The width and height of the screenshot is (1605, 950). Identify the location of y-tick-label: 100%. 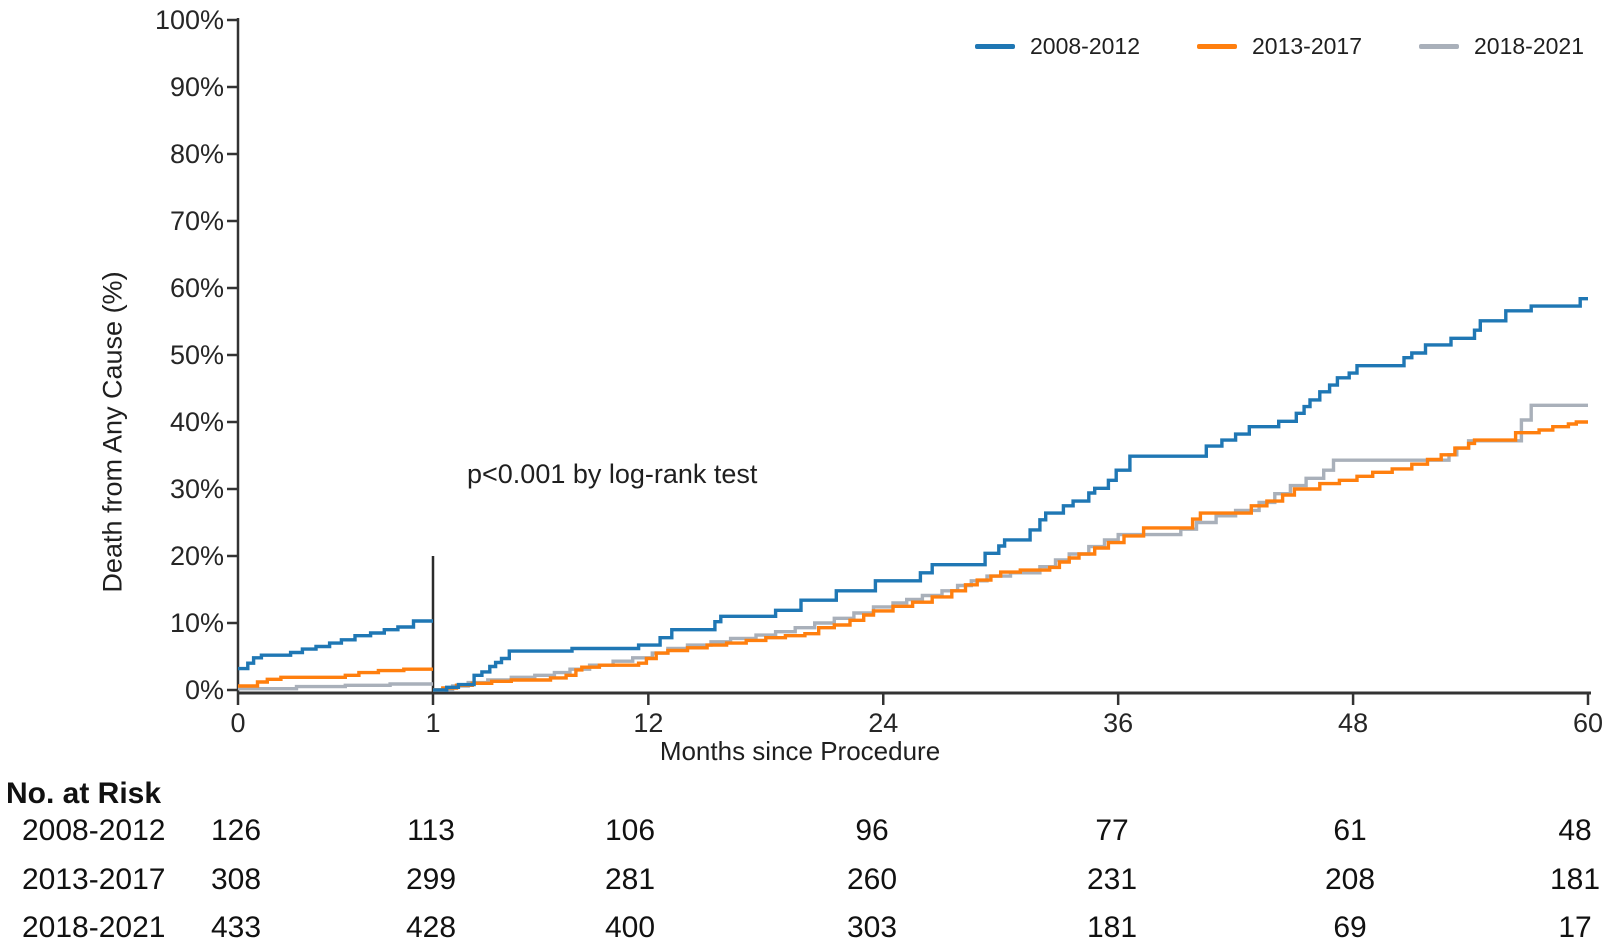
(189, 20).